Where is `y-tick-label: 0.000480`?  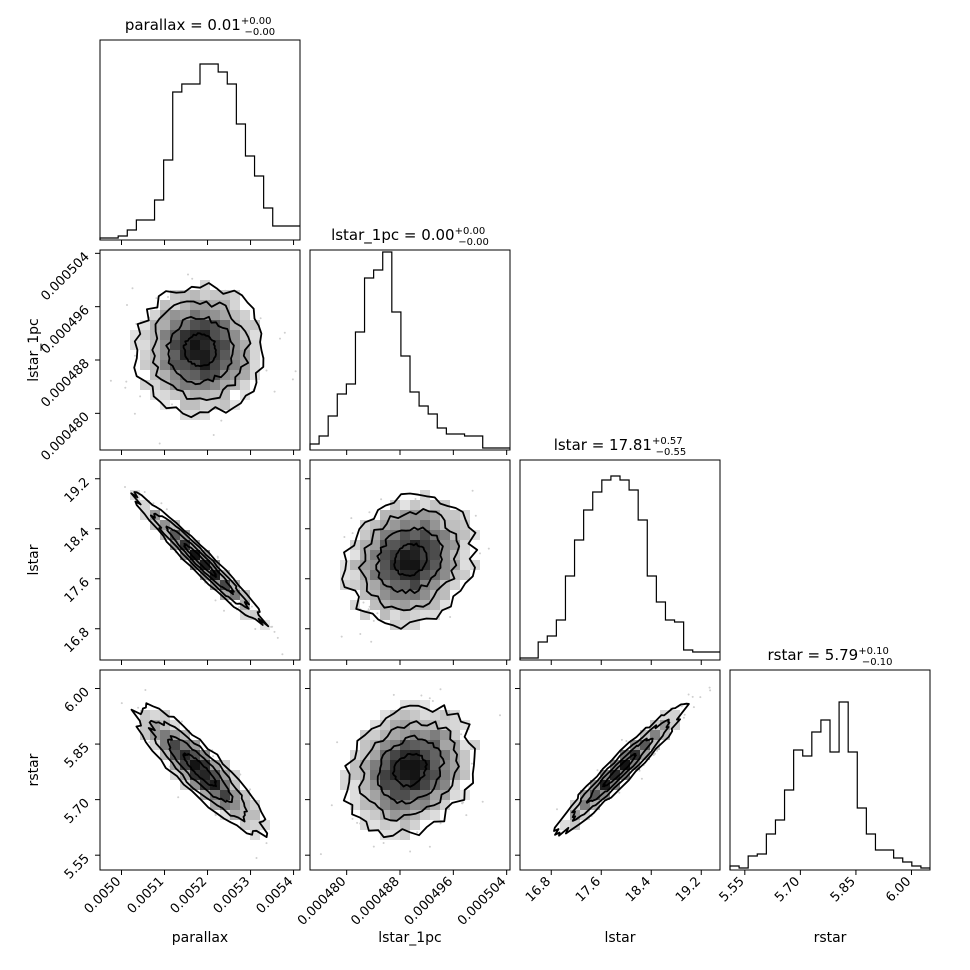
y-tick-label: 0.000480 is located at coordinates (65, 437).